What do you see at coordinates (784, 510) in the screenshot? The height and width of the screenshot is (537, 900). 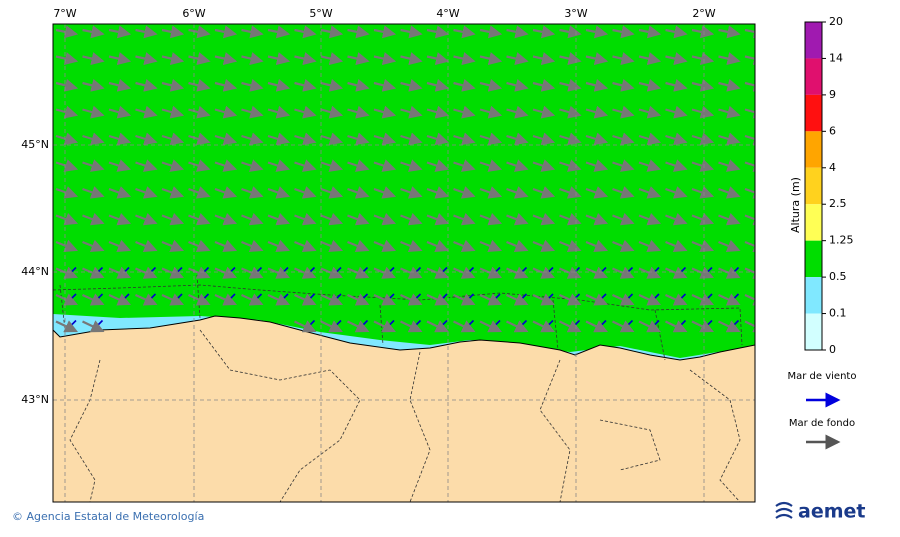 I see `logo-icon` at bounding box center [784, 510].